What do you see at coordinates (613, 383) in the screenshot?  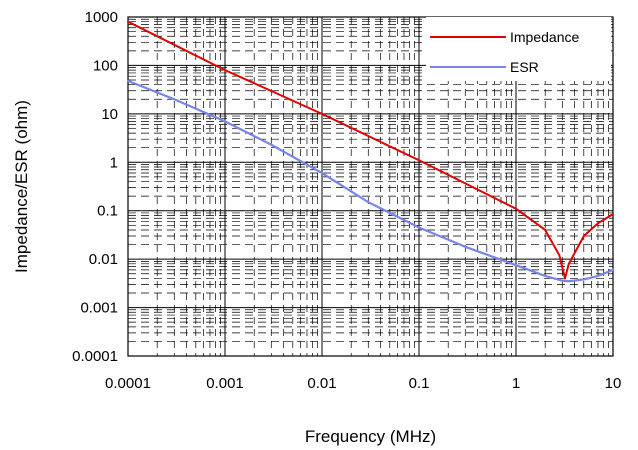 I see `x-tick-label: 10` at bounding box center [613, 383].